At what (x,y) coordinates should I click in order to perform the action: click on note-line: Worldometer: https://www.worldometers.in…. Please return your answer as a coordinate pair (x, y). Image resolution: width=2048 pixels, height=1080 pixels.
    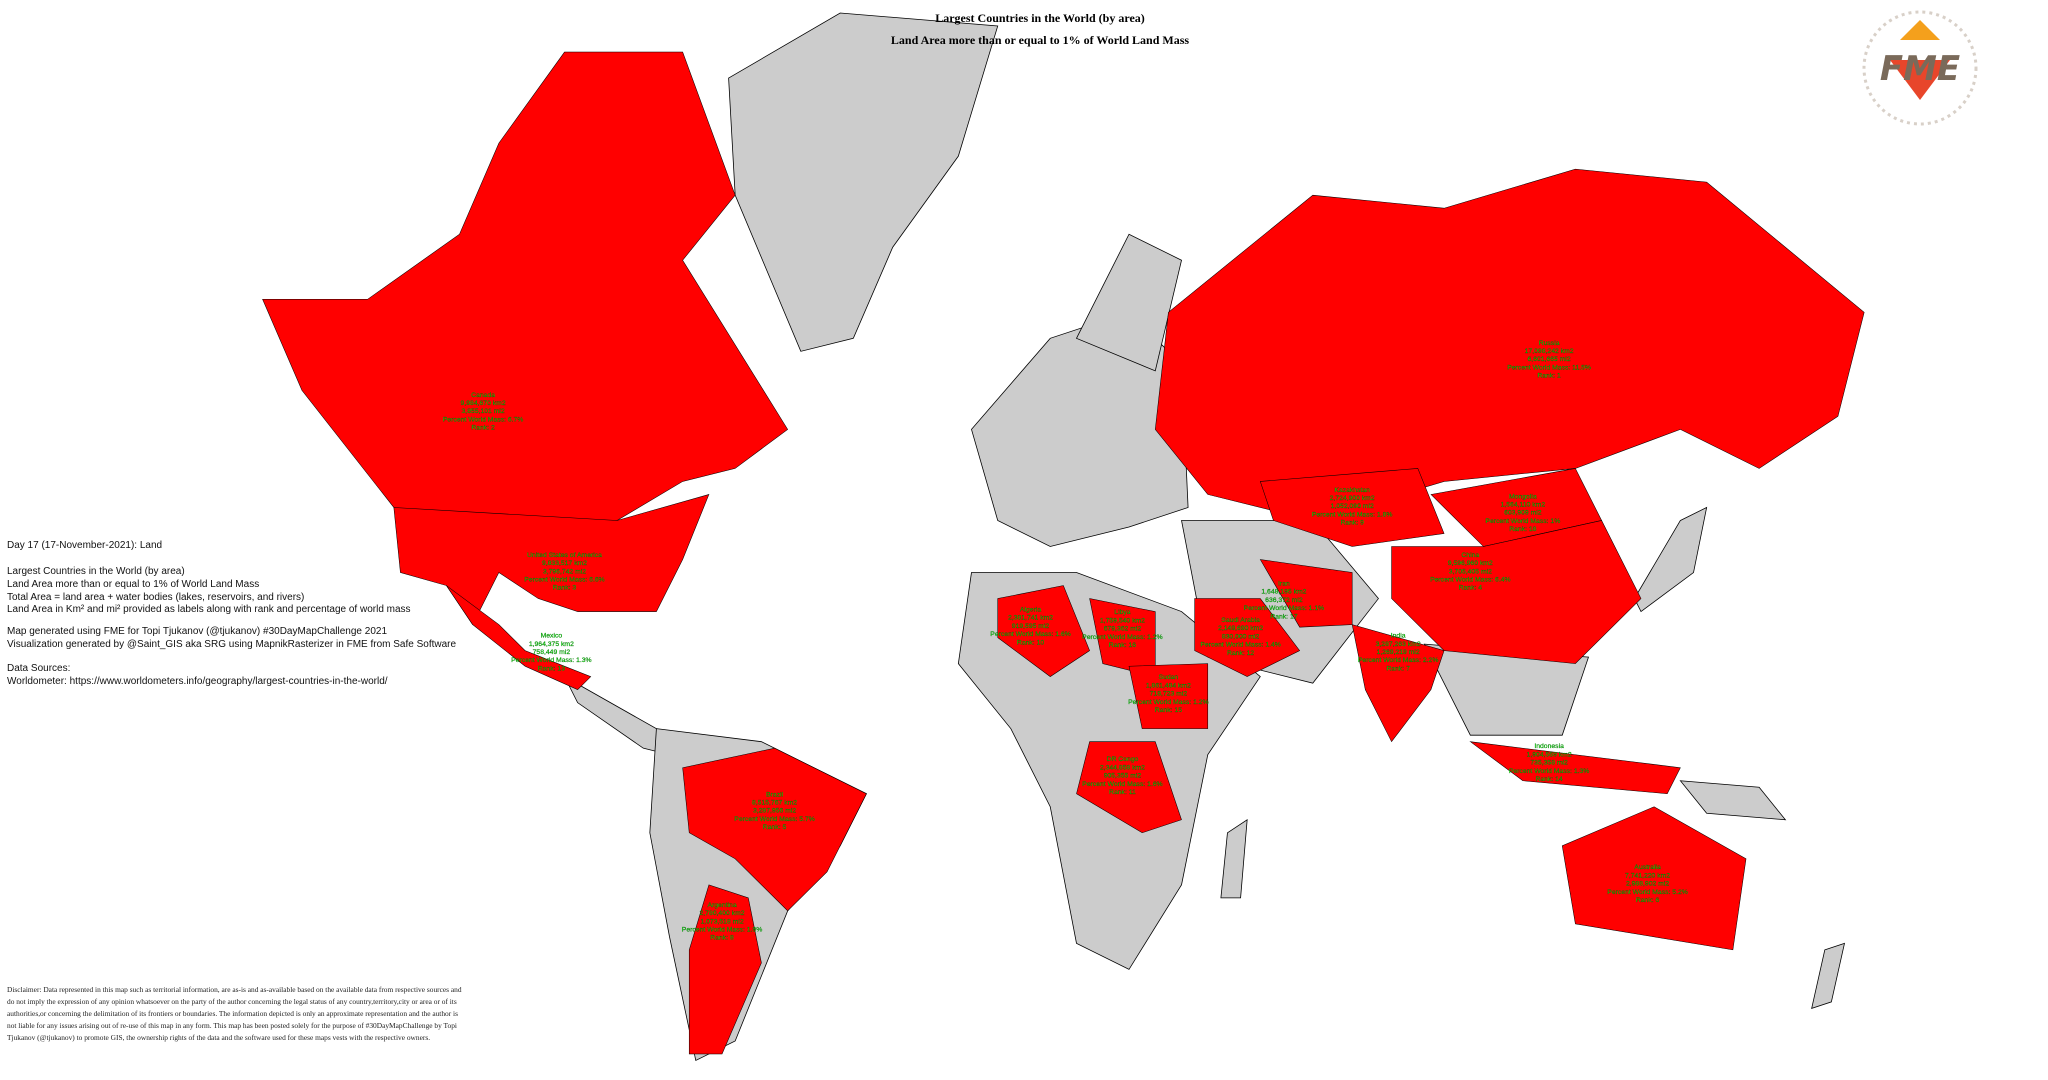
    Looking at the image, I should click on (197, 681).